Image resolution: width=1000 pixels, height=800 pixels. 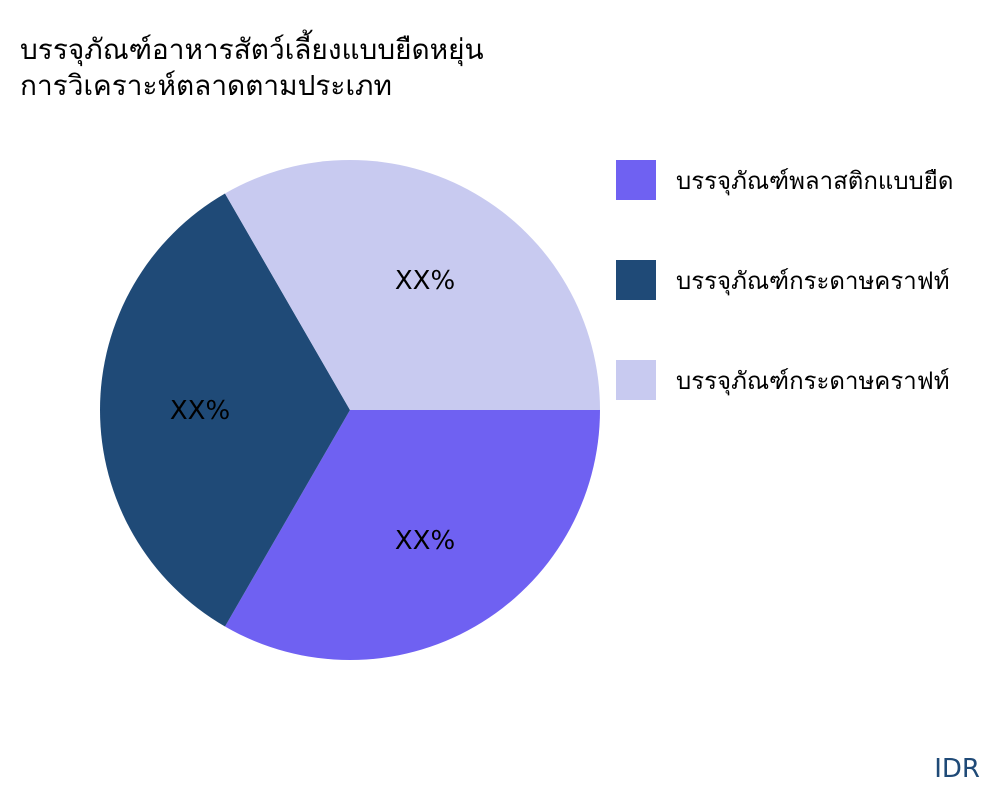 What do you see at coordinates (957, 769) in the screenshot?
I see `source-label: IDR` at bounding box center [957, 769].